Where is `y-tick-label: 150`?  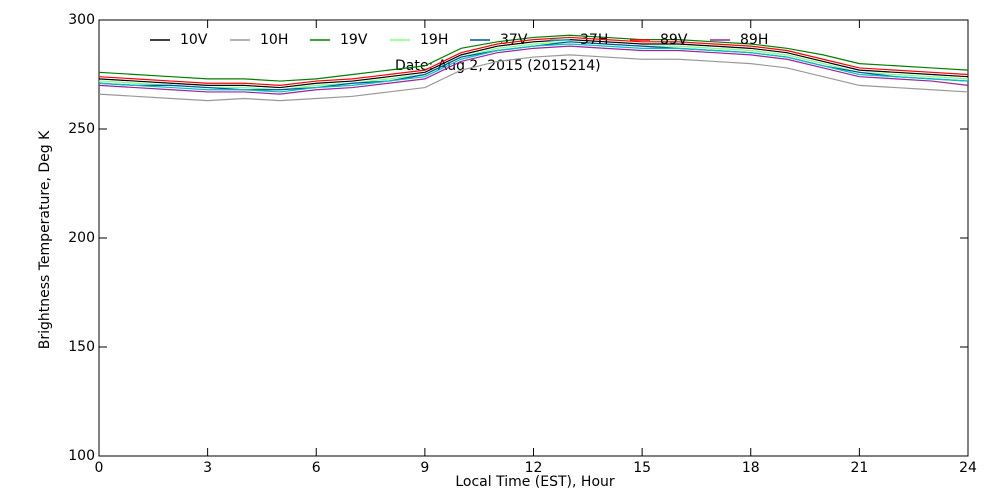 y-tick-label: 150 is located at coordinates (81, 347).